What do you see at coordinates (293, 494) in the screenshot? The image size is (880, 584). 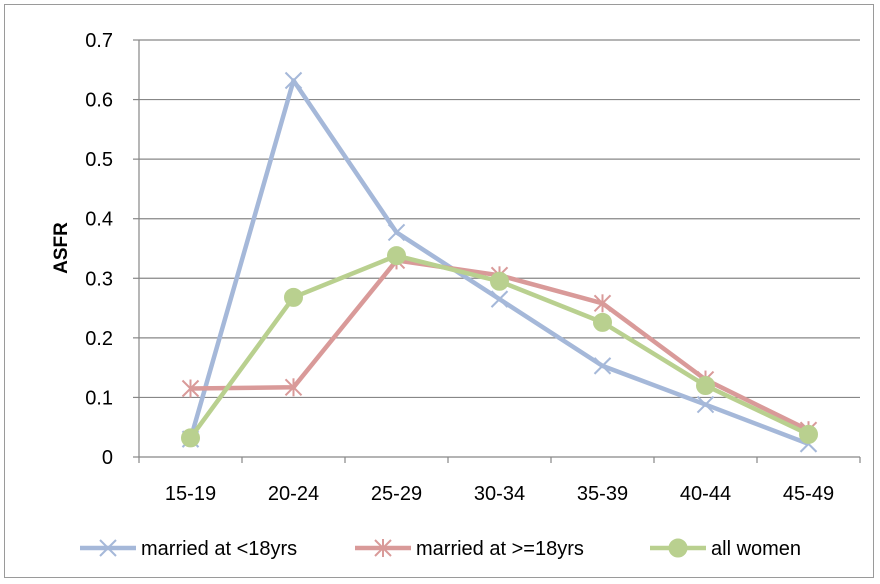 I see `x-tick-label: 20-24` at bounding box center [293, 494].